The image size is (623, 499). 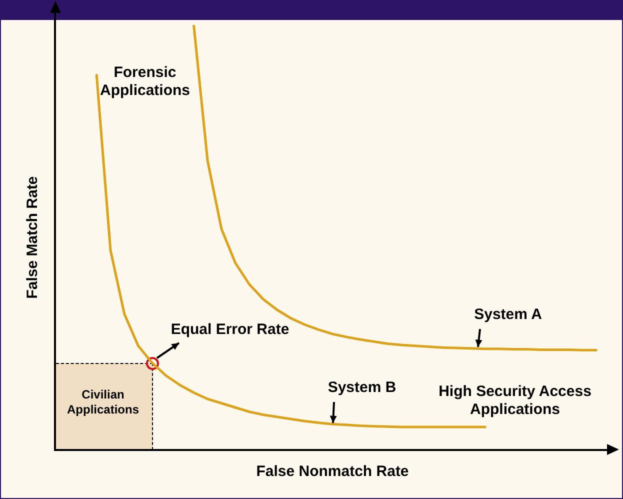 I want to click on series-label: System B, so click(x=362, y=387).